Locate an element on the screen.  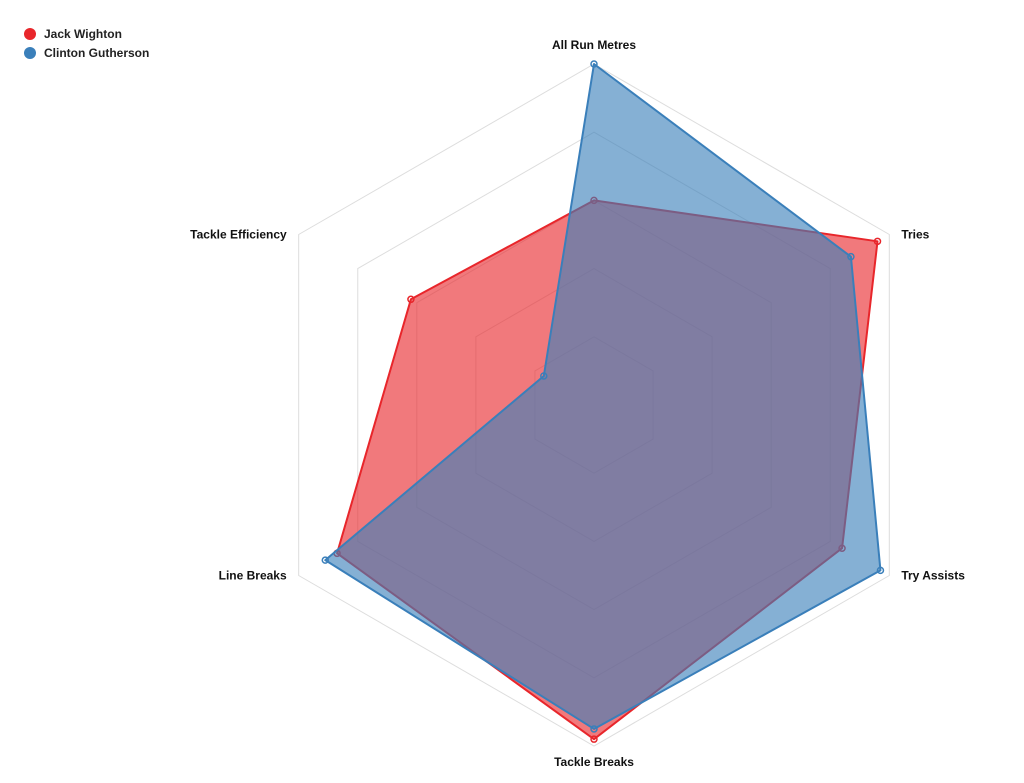
legend-label: Clinton Gutherson is located at coordinates (97, 52).